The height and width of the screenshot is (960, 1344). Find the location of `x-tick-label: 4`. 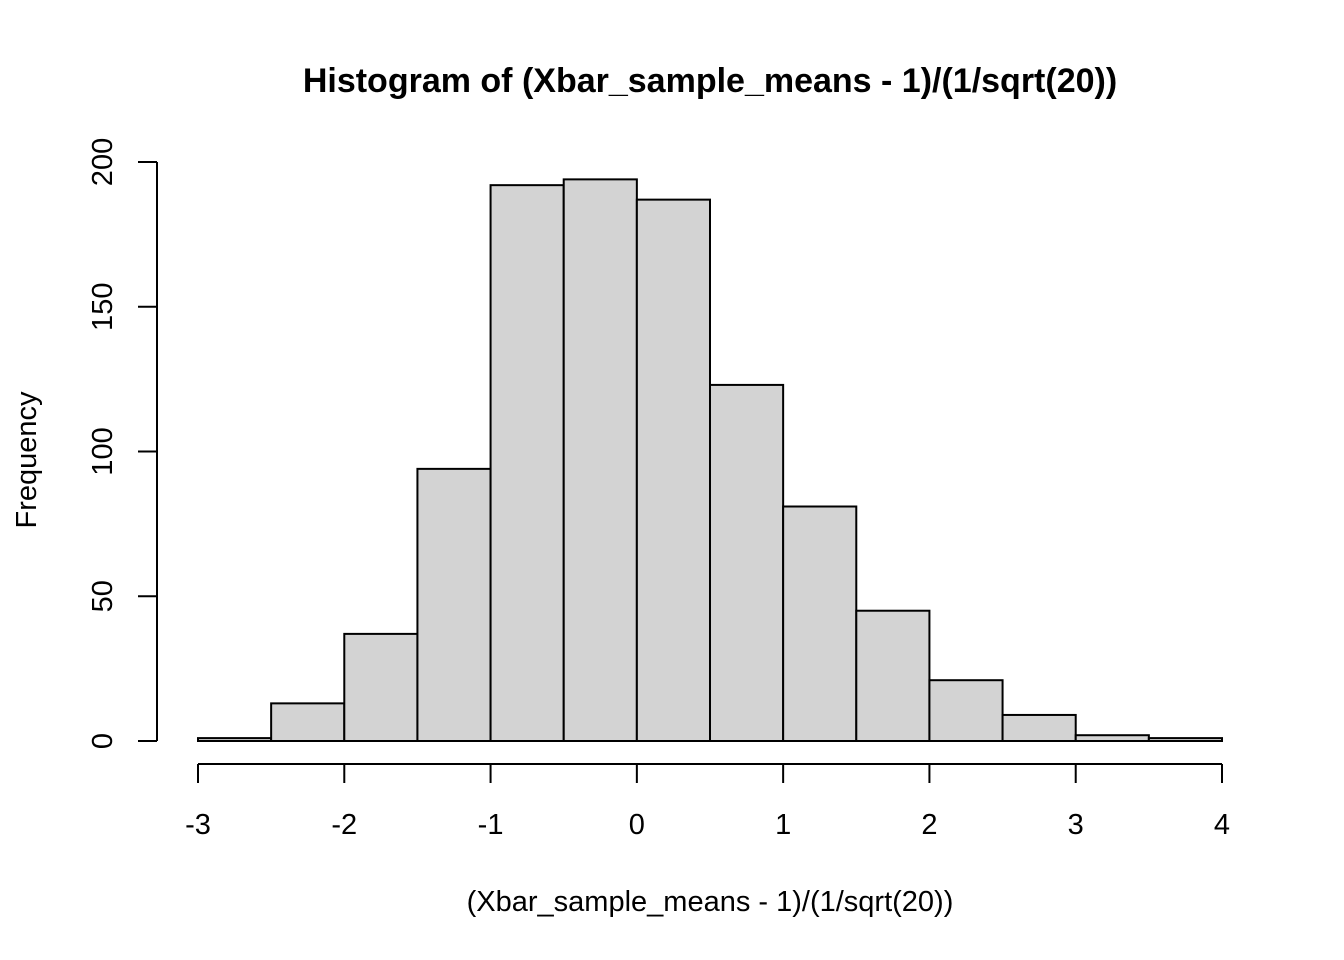

x-tick-label: 4 is located at coordinates (1222, 825).